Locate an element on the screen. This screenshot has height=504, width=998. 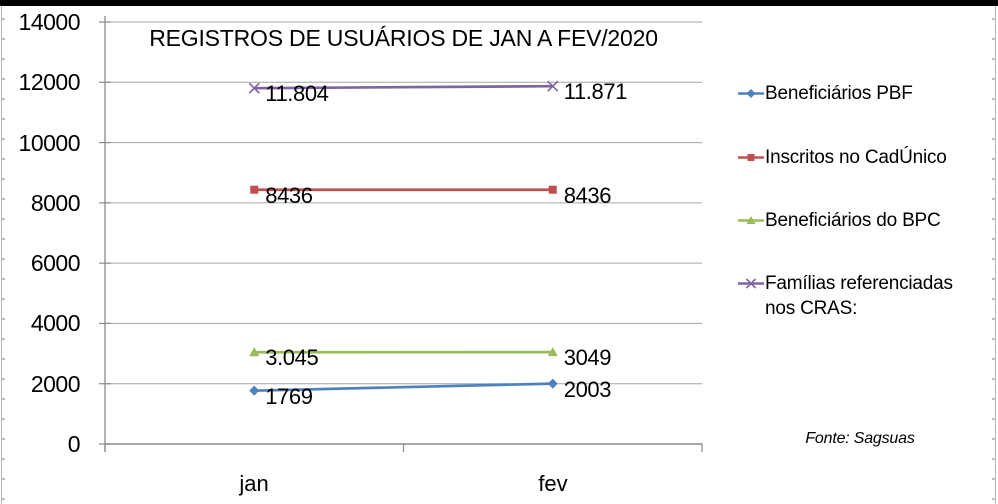
legend-marker-square-icon is located at coordinates (751, 157).